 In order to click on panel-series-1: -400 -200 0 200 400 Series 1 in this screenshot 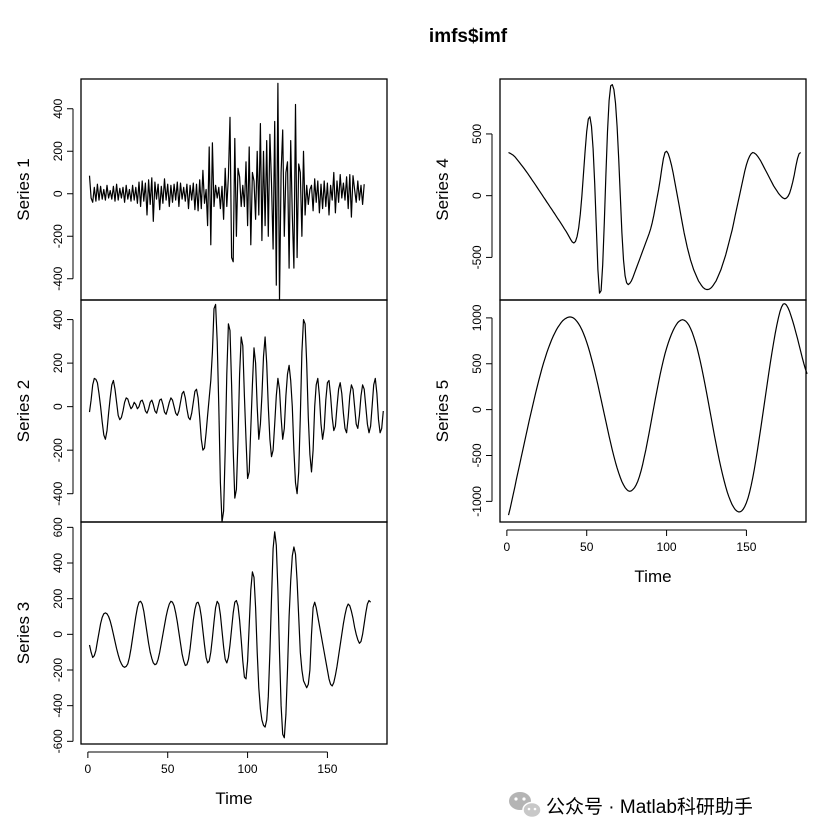, I will do `click(201, 189)`.